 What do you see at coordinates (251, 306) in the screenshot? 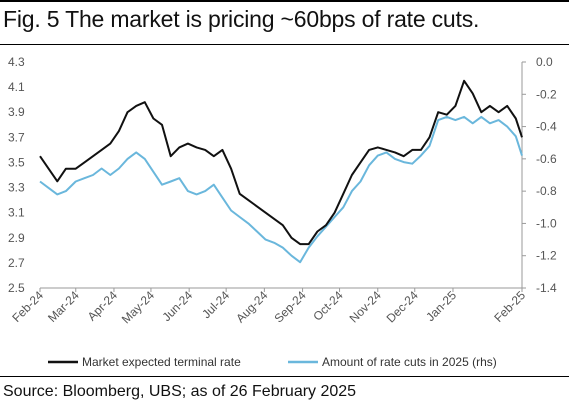
I see `x-tick-label: Aug-24` at bounding box center [251, 306].